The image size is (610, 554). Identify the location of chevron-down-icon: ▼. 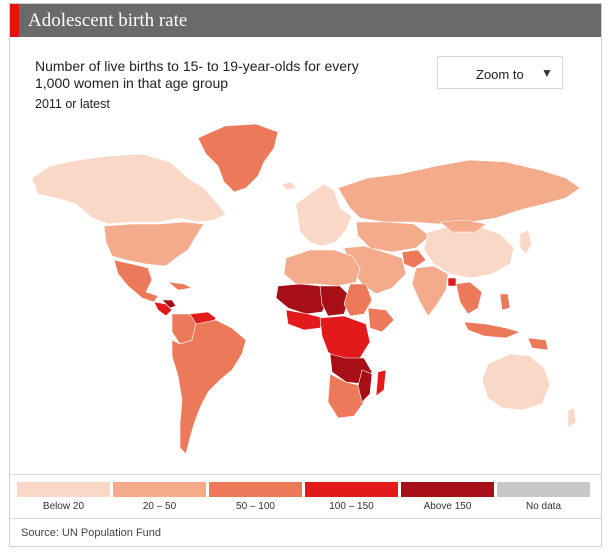
(547, 73).